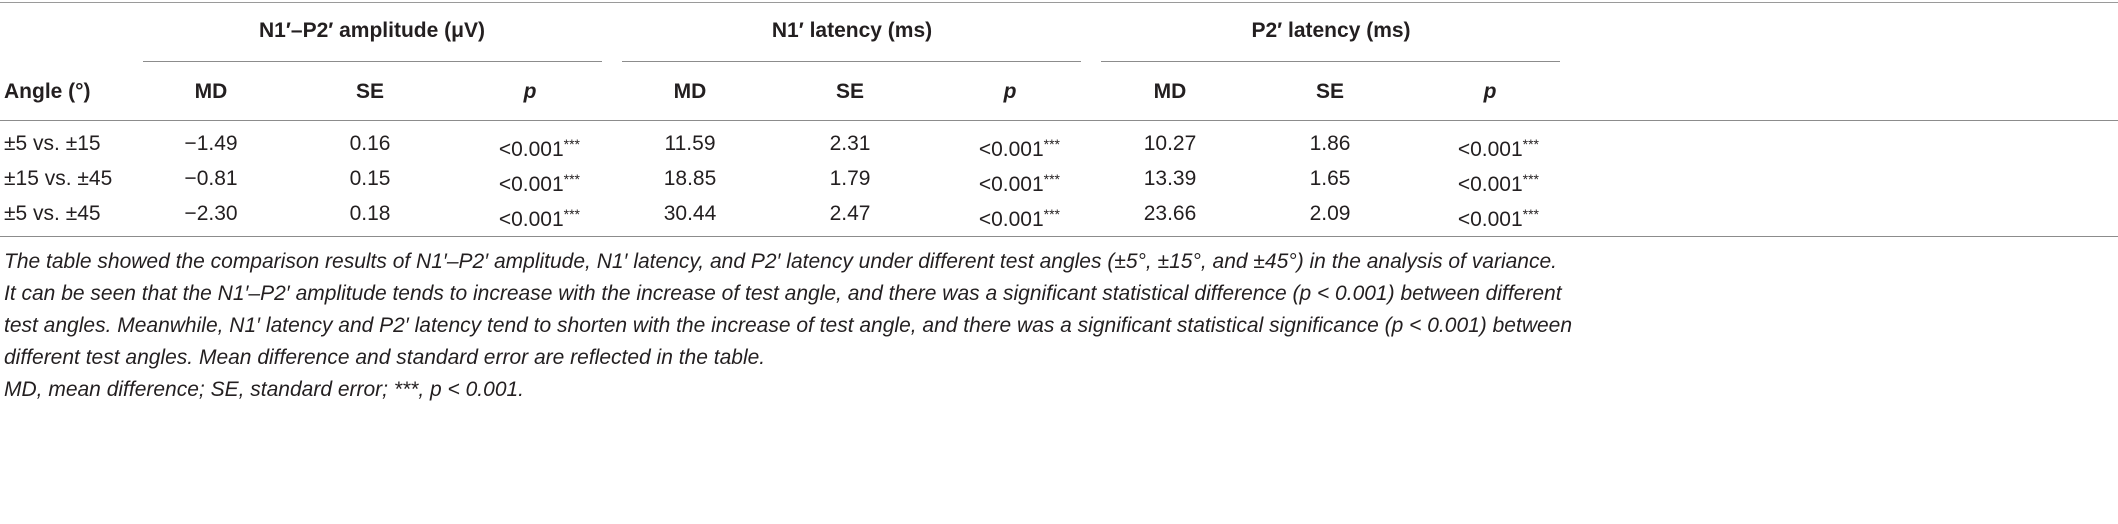  What do you see at coordinates (52, 143) in the screenshot?
I see `row-angle: ±5 vs. ±15` at bounding box center [52, 143].